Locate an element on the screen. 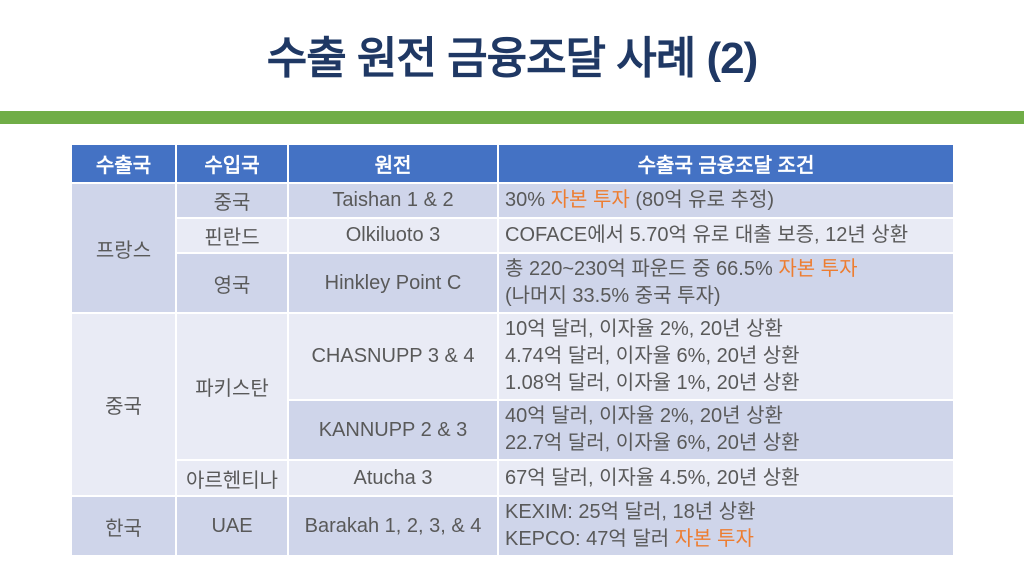 Image resolution: width=1024 pixels, height=576 pixels. cond-line: 4.74억 달러, 이자율 6%, 20년 상환 is located at coordinates (726, 356).